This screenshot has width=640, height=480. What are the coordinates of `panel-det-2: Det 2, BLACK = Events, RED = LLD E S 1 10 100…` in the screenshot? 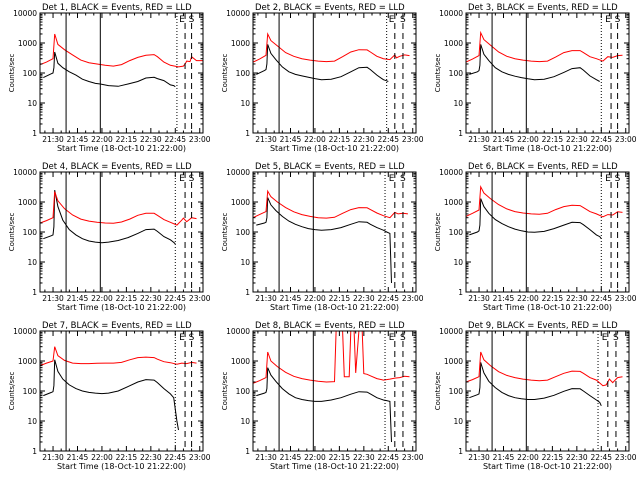 It's located at (322, 78).